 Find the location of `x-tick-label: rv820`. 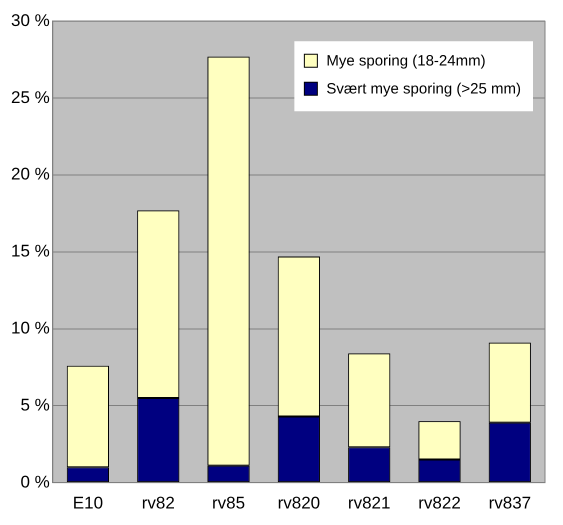

x-tick-label: rv820 is located at coordinates (299, 502).